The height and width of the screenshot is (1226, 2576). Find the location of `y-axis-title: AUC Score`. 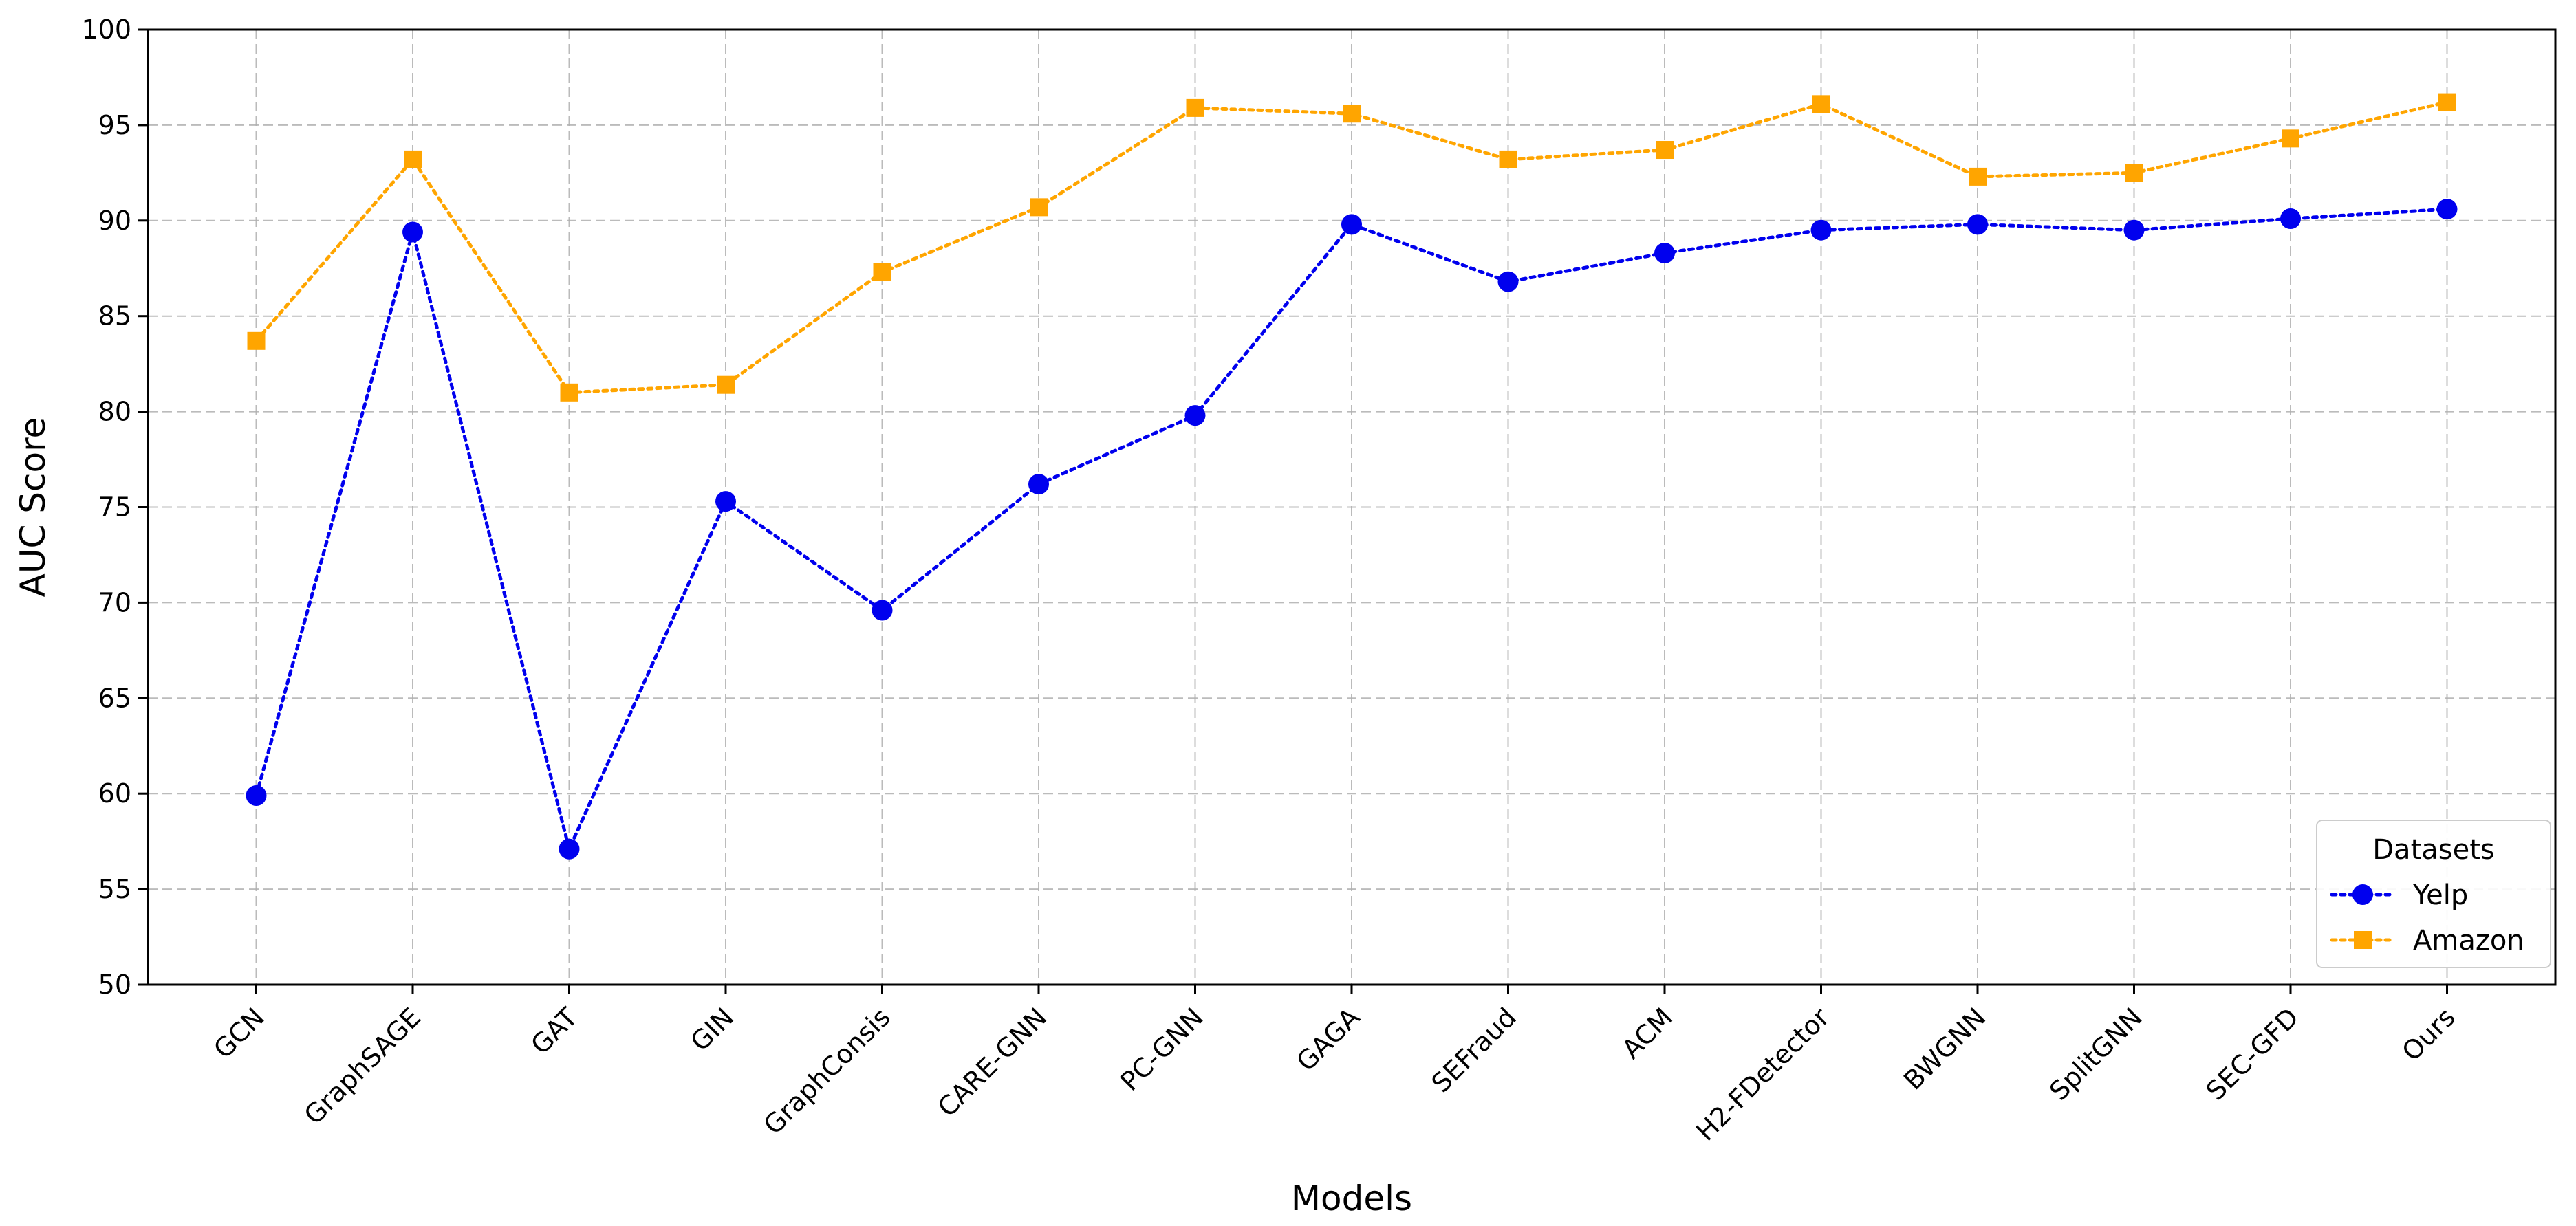

y-axis-title: AUC Score is located at coordinates (33, 508).